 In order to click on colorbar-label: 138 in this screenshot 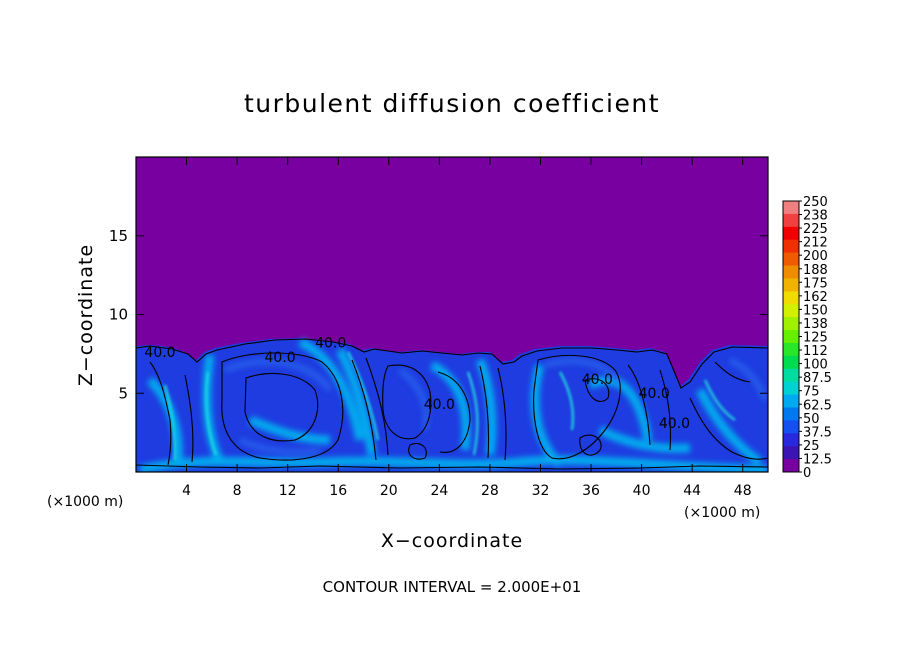, I will do `click(815, 324)`.